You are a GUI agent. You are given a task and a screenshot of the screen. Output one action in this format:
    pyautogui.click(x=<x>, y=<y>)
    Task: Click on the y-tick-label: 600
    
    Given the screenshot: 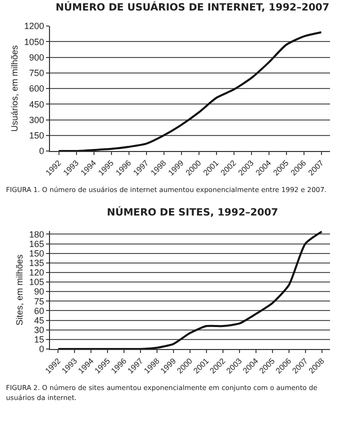 What is the action you would take?
    pyautogui.click(x=36, y=89)
    